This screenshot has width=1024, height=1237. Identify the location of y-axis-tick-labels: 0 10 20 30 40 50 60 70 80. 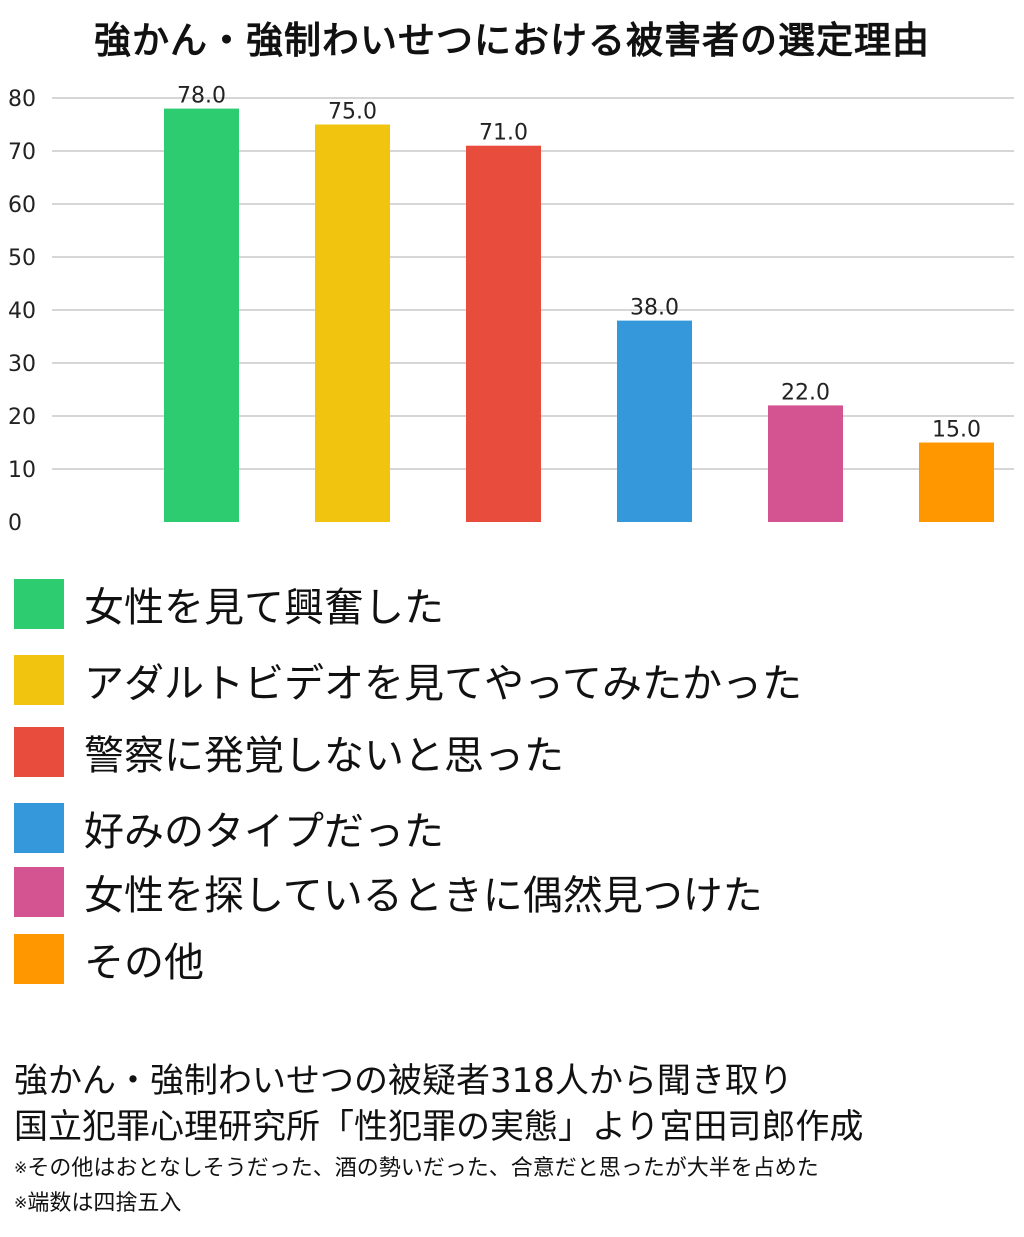
(22, 311).